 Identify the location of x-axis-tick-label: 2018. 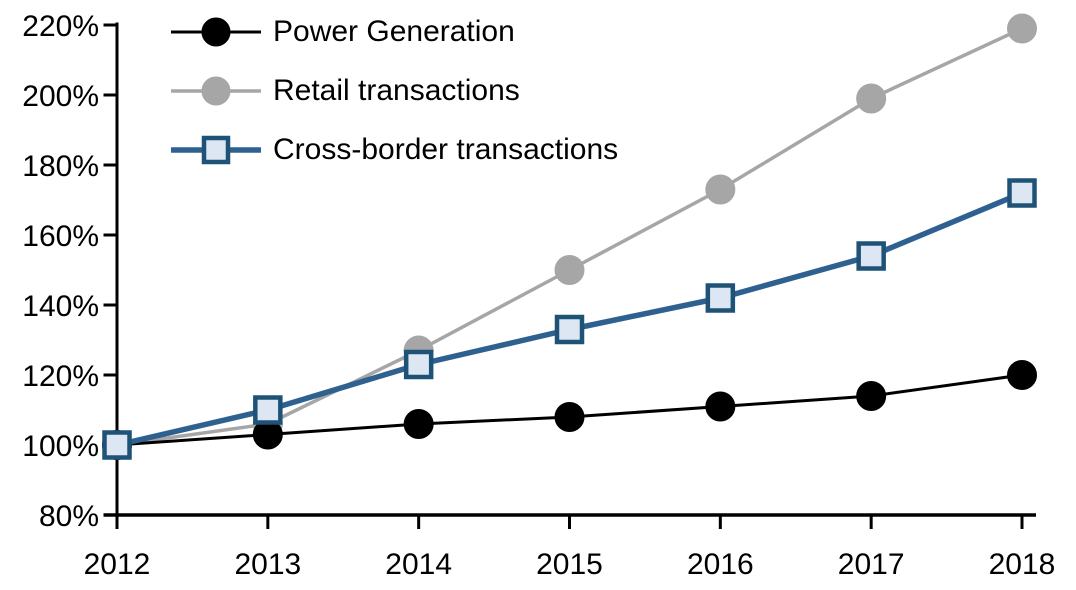
(1022, 564).